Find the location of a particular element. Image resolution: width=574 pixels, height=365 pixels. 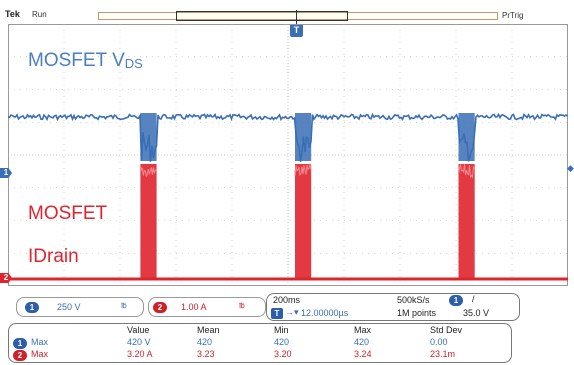

meas-row2-value: 3.20 A is located at coordinates (140, 354).